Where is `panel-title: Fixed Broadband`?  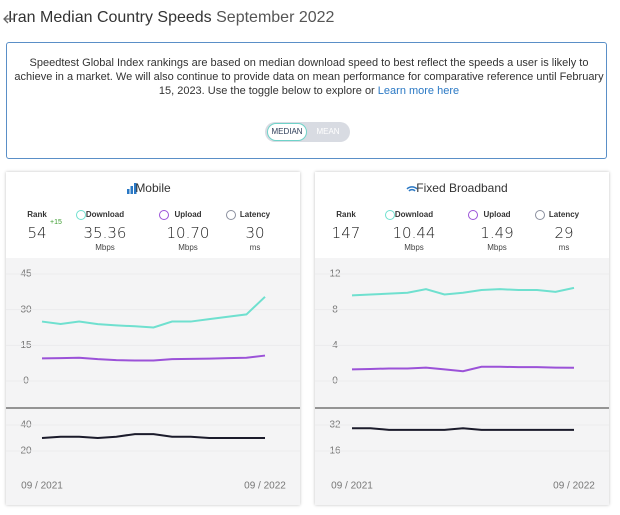
panel-title: Fixed Broadband is located at coordinates (462, 188).